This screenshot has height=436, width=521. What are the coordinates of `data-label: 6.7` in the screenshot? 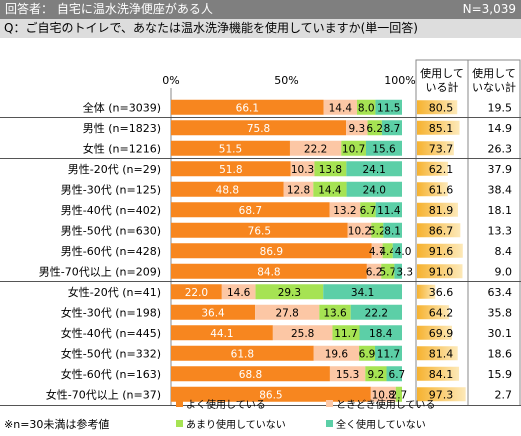 It's located at (368, 211).